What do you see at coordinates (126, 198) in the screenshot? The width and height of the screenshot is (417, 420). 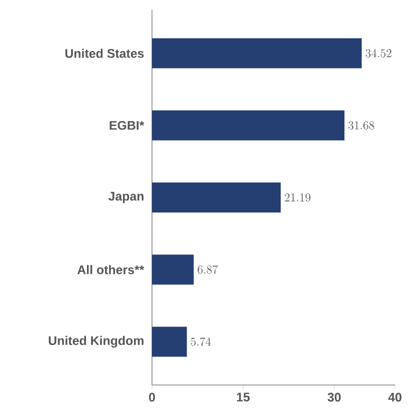 I see `y-tick-label: Japan` at bounding box center [126, 198].